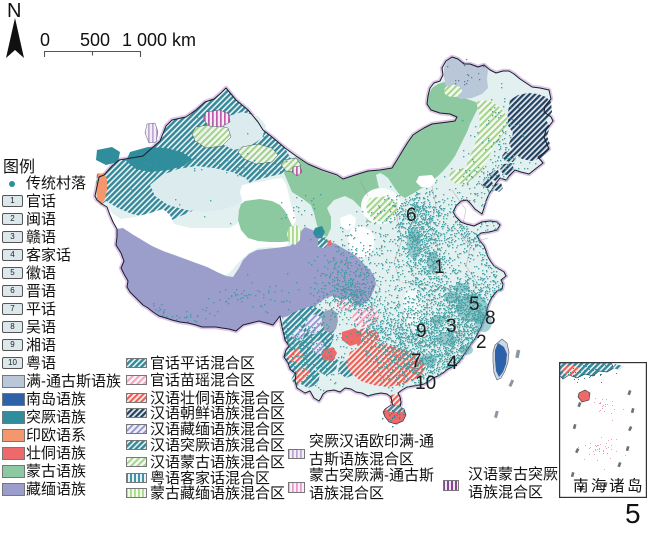  What do you see at coordinates (474, 304) in the screenshot?
I see `svg-text: 5` at bounding box center [474, 304].